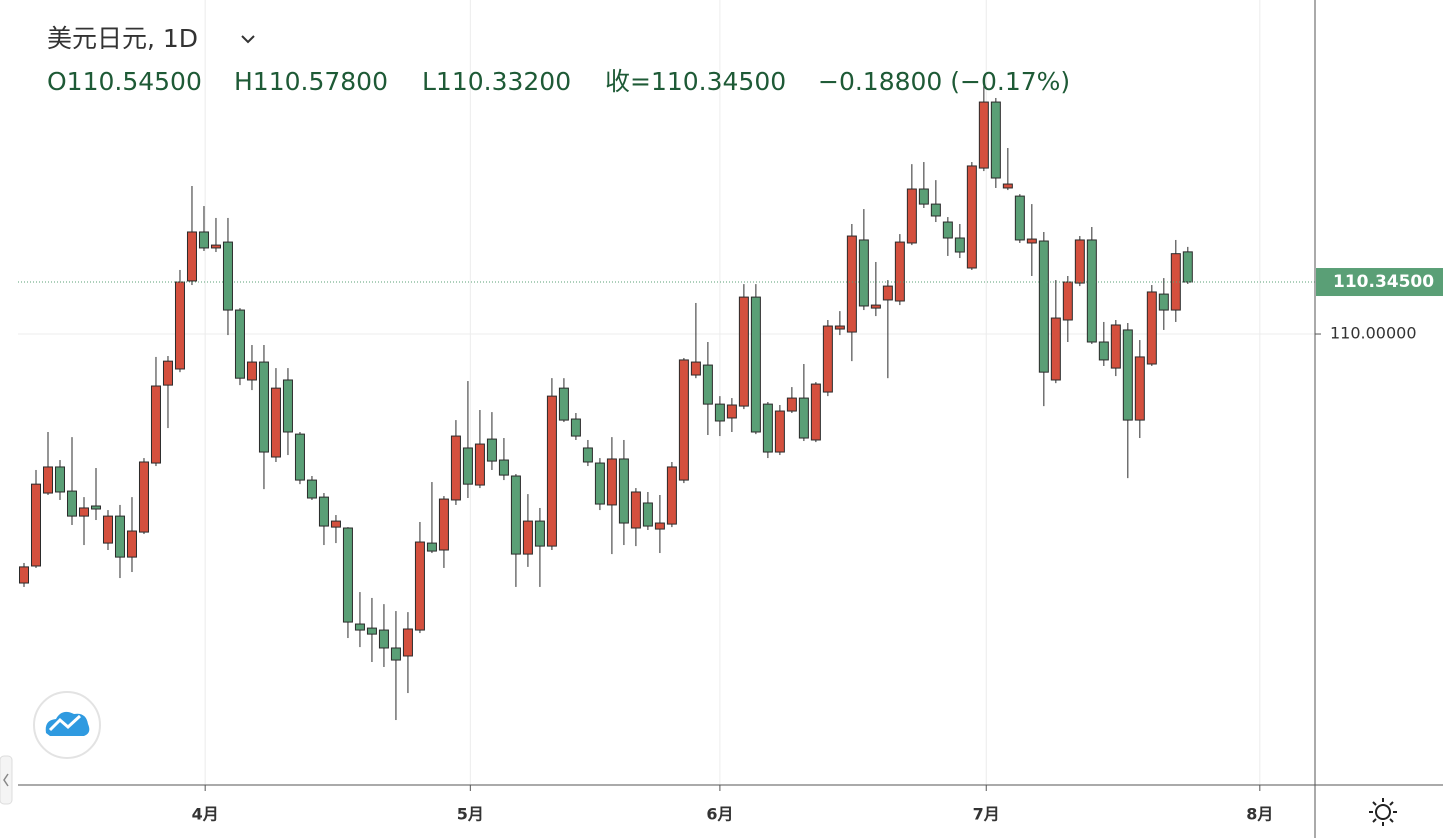  I want to click on symbol-title: 美元日元, 1D, so click(122, 38).